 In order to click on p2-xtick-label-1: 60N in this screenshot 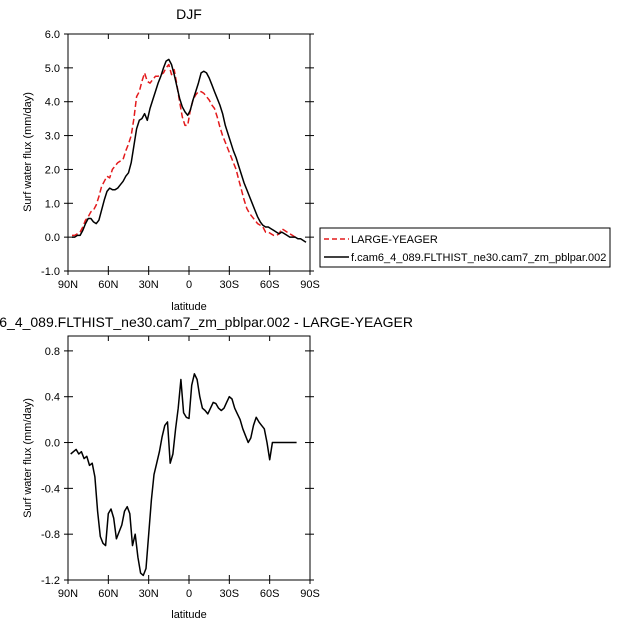, I will do `click(108, 594)`.